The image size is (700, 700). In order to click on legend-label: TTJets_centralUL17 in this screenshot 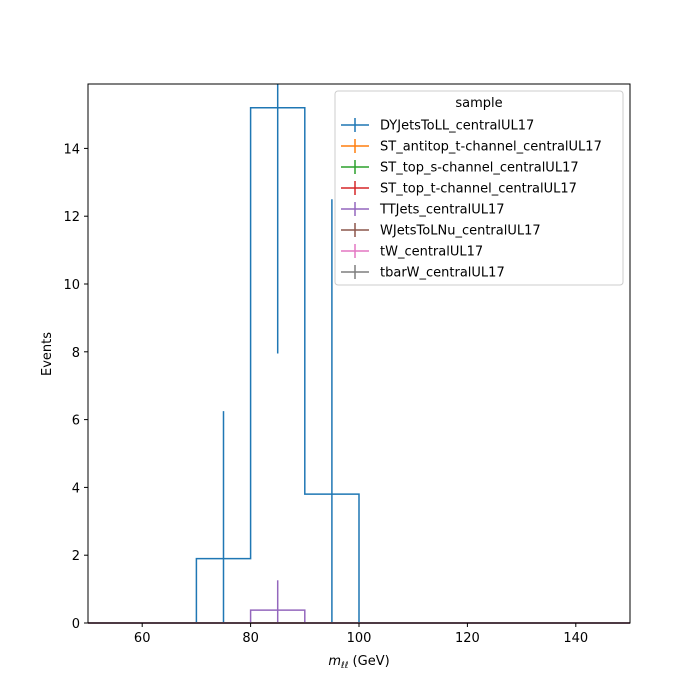, I will do `click(442, 210)`.